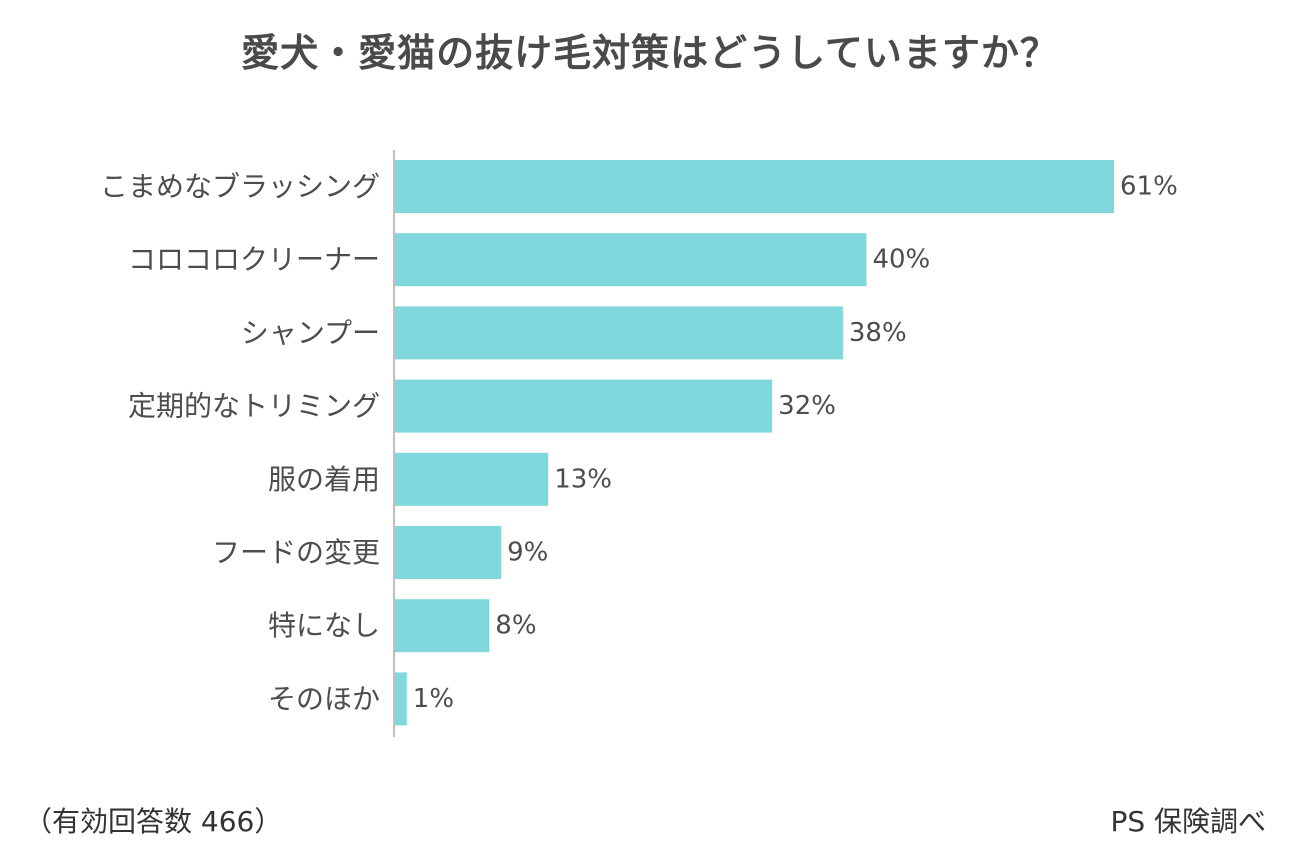  I want to click on value-label-1: 40%, so click(901, 260).